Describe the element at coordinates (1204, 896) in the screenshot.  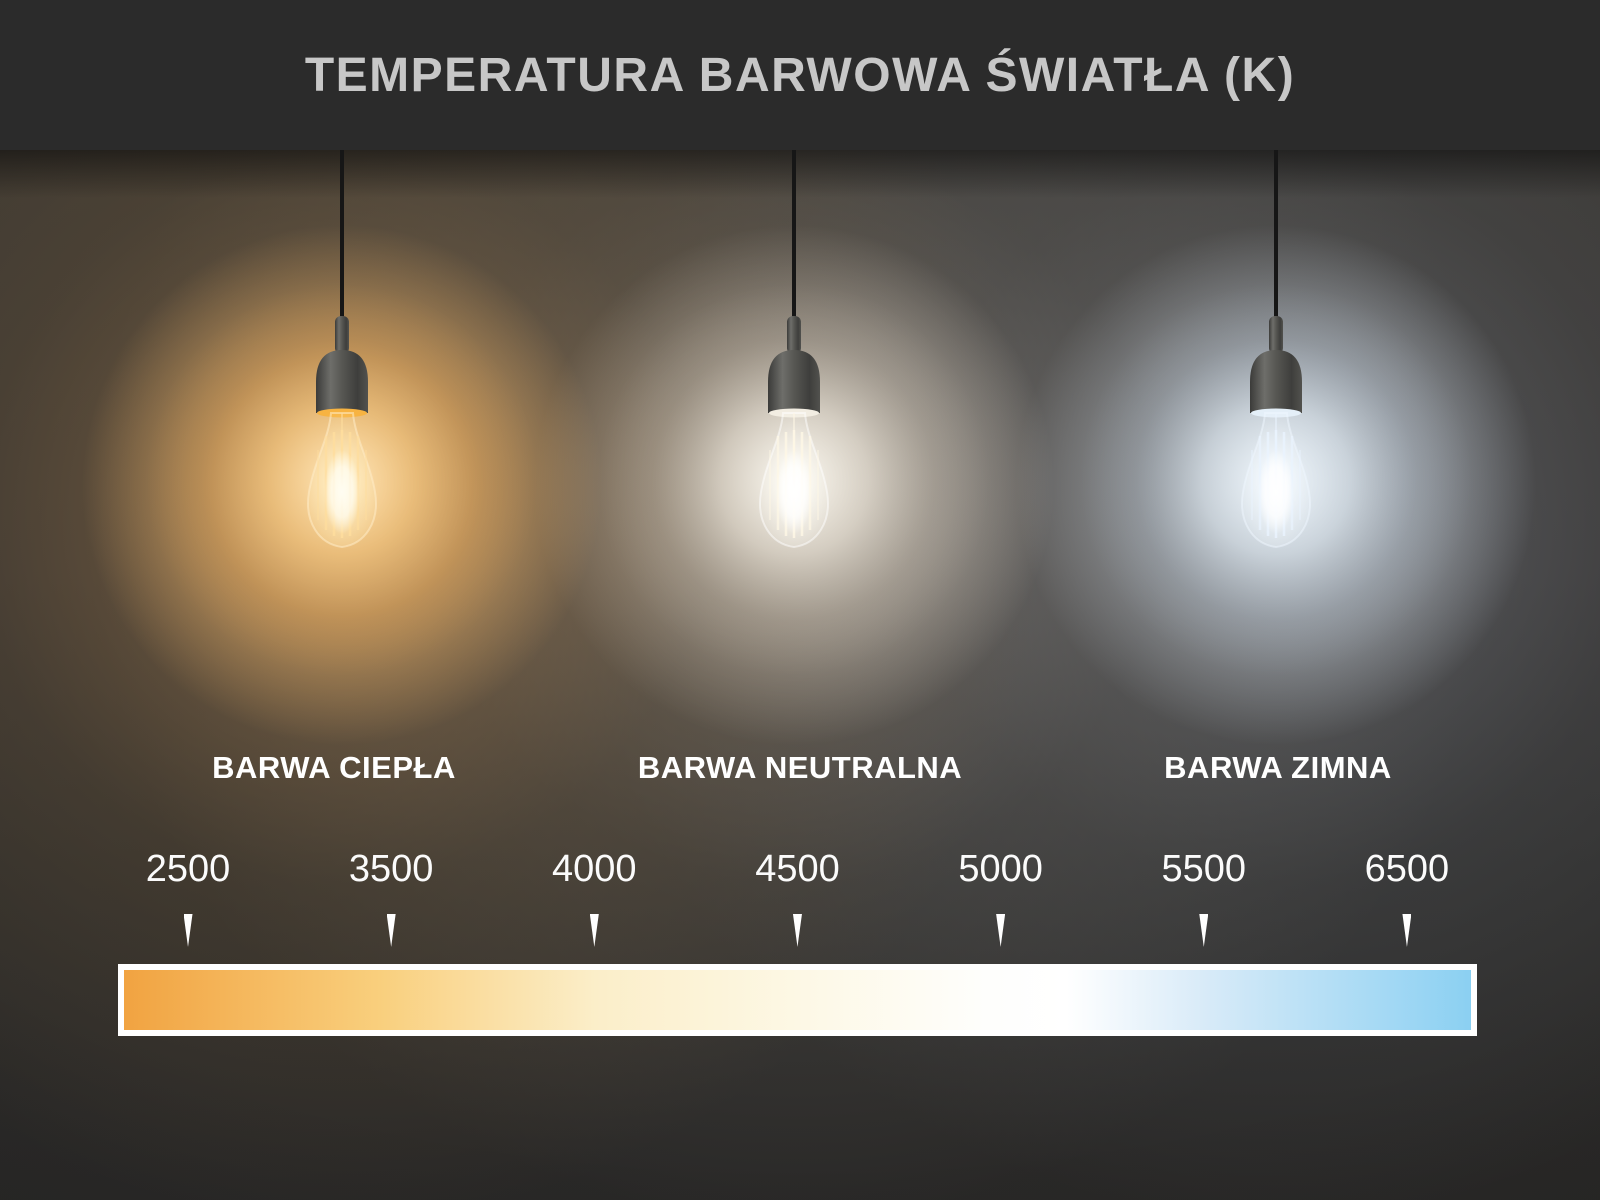
I see `scale-tick-5500: 5500` at that location.